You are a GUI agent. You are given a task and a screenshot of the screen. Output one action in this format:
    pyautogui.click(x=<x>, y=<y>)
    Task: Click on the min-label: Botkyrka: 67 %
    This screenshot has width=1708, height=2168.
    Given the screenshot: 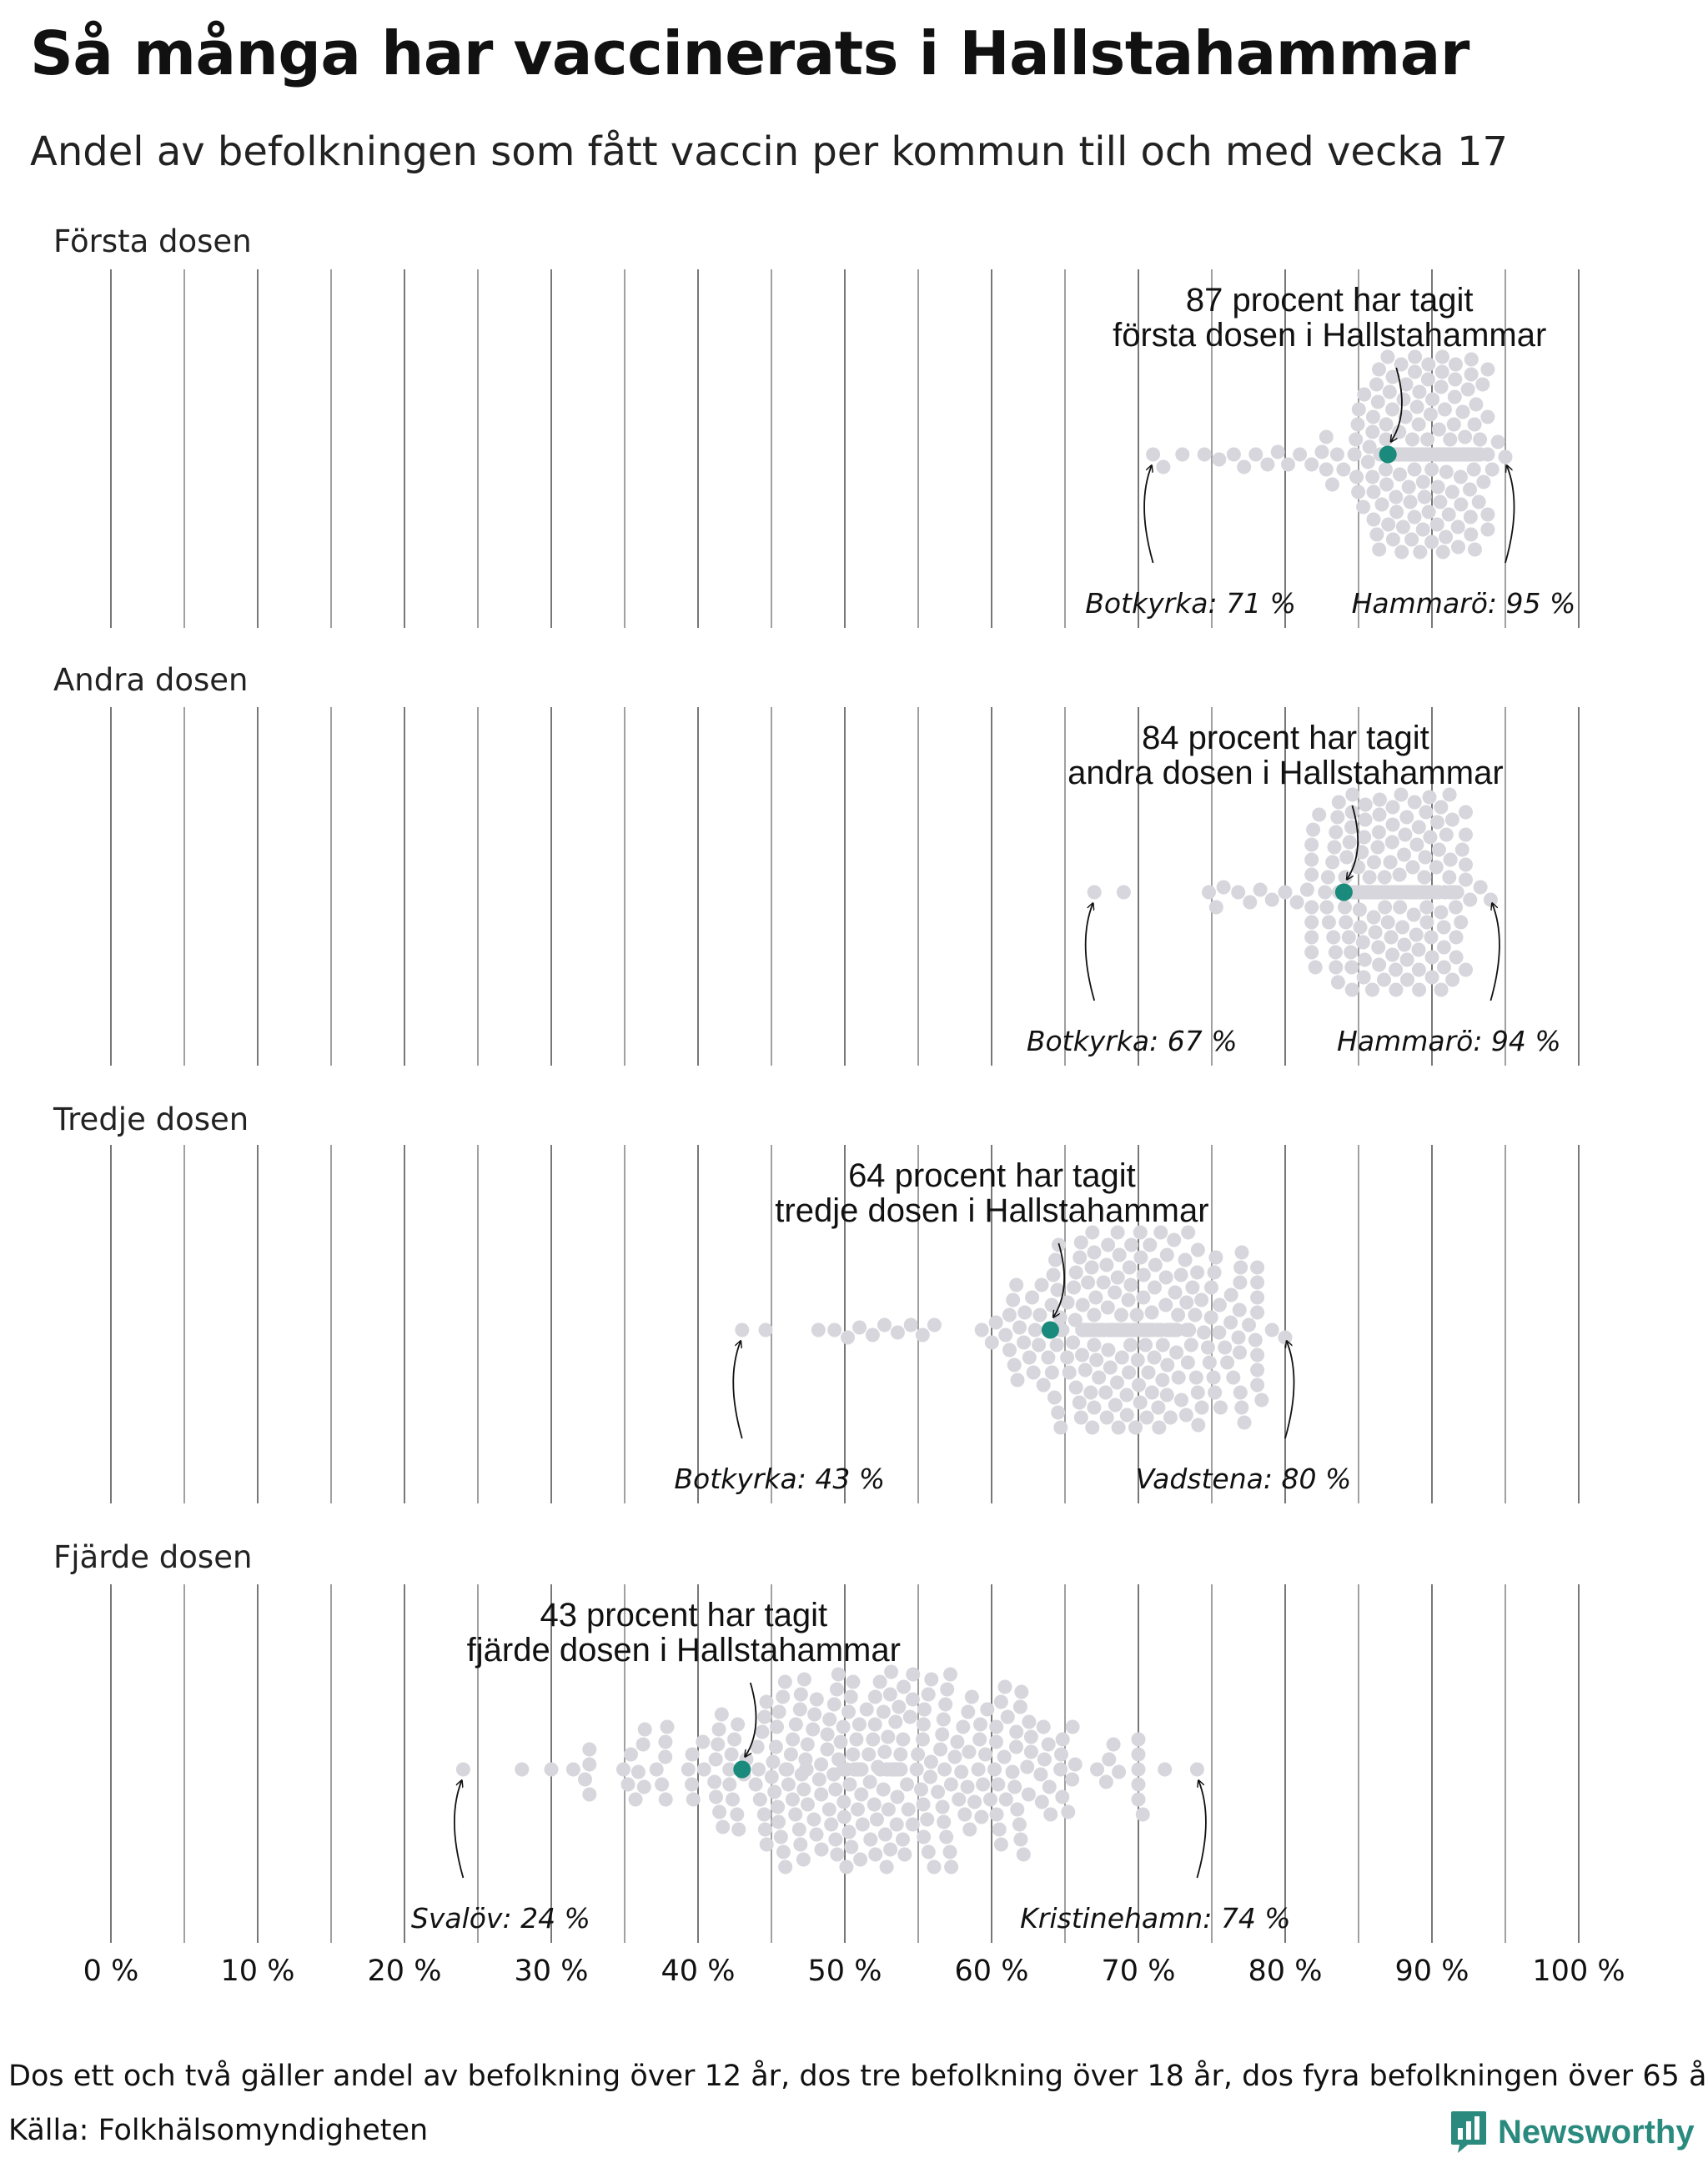 What is the action you would take?
    pyautogui.click(x=1132, y=1041)
    